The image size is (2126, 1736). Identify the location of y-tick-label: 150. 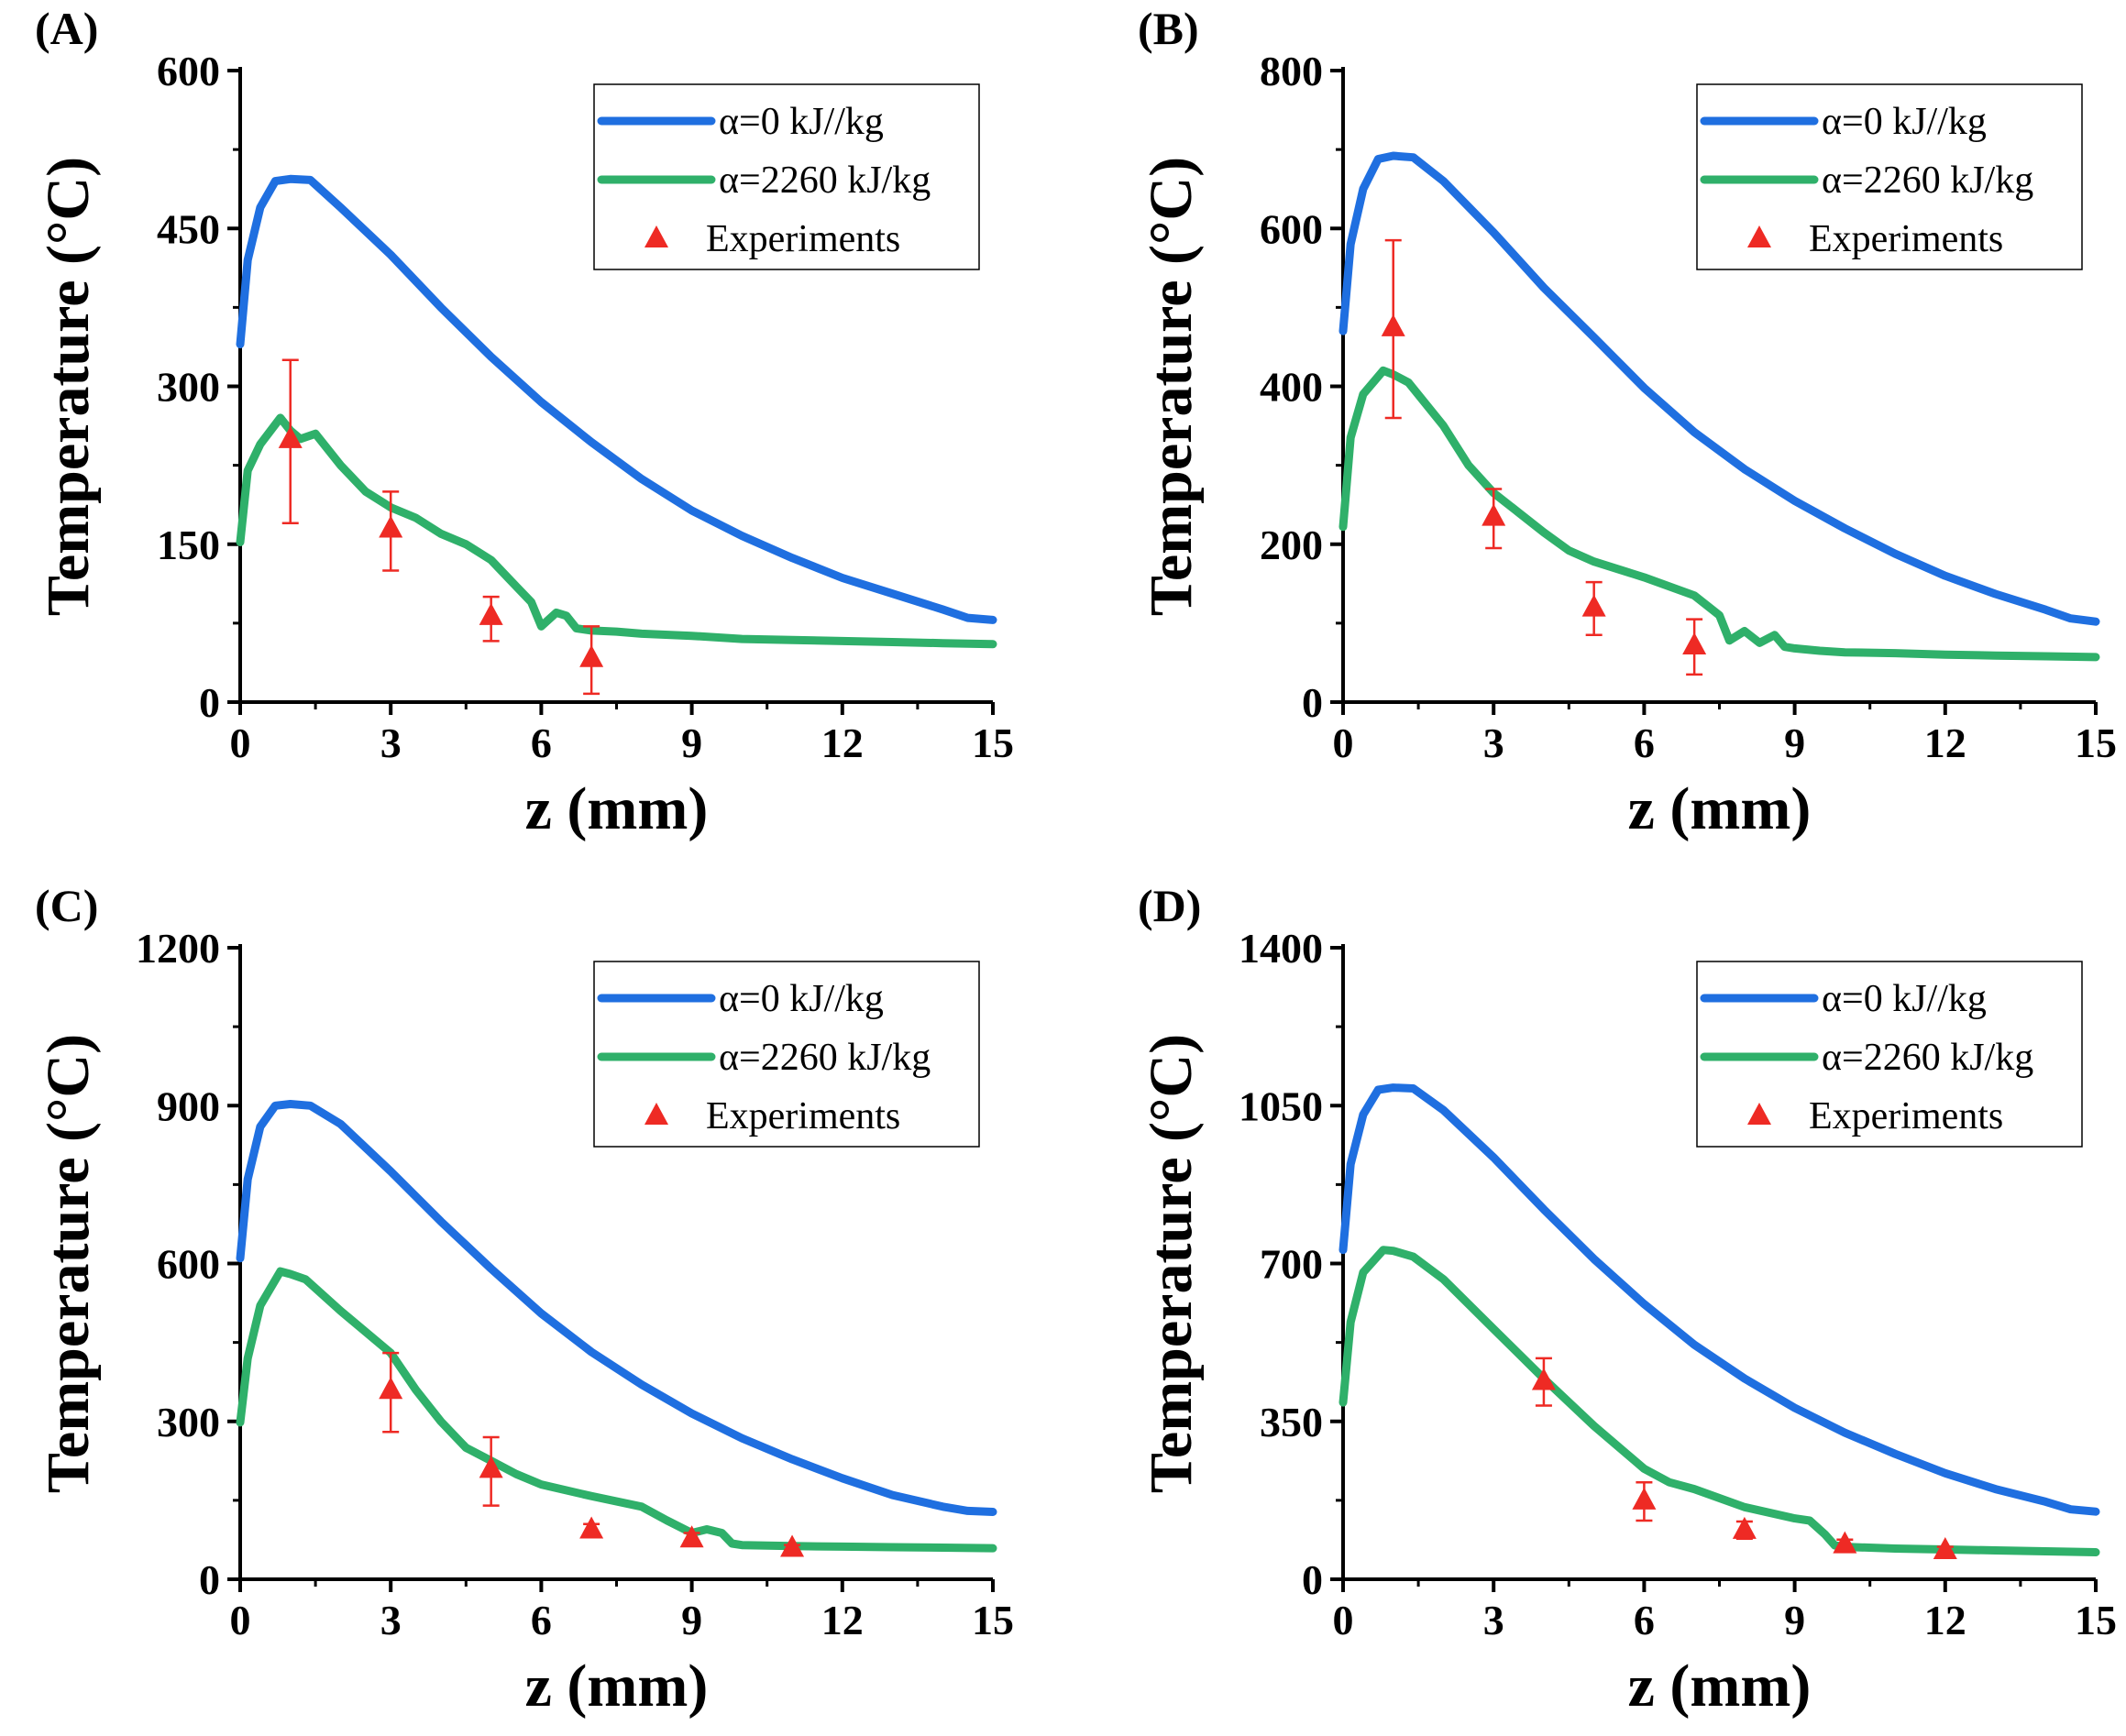
(188, 545).